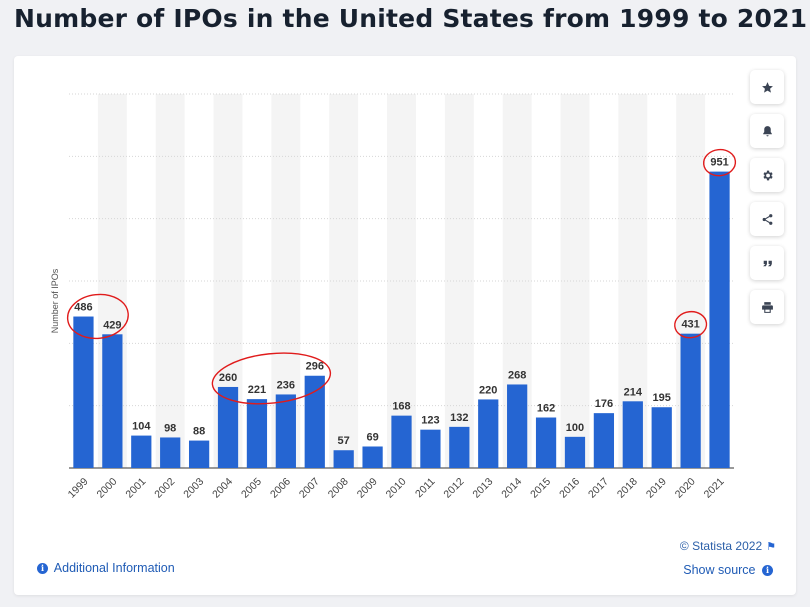 The width and height of the screenshot is (810, 607). Describe the element at coordinates (170, 428) in the screenshot. I see `value-label-2002: 98` at that location.